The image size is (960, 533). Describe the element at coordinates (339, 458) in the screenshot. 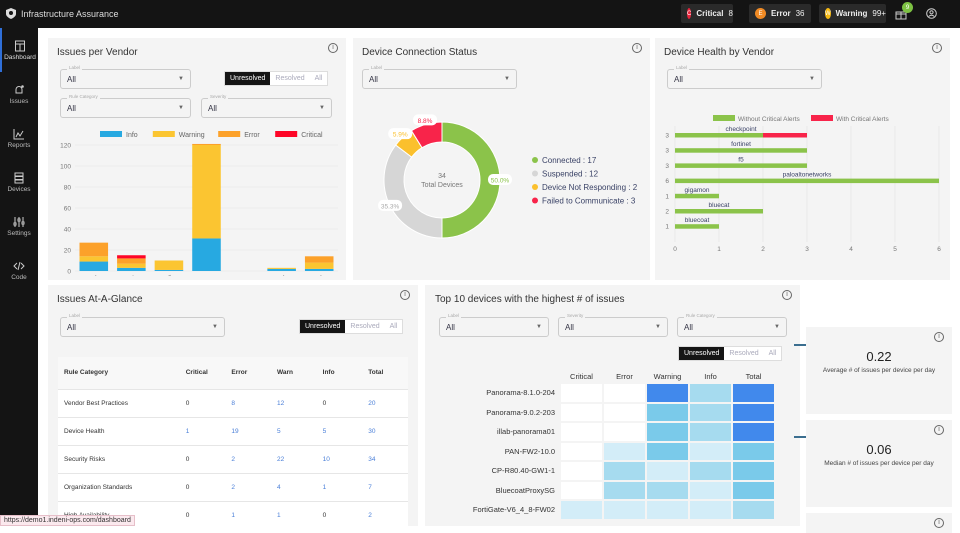

I see `table-cell: 10` at that location.